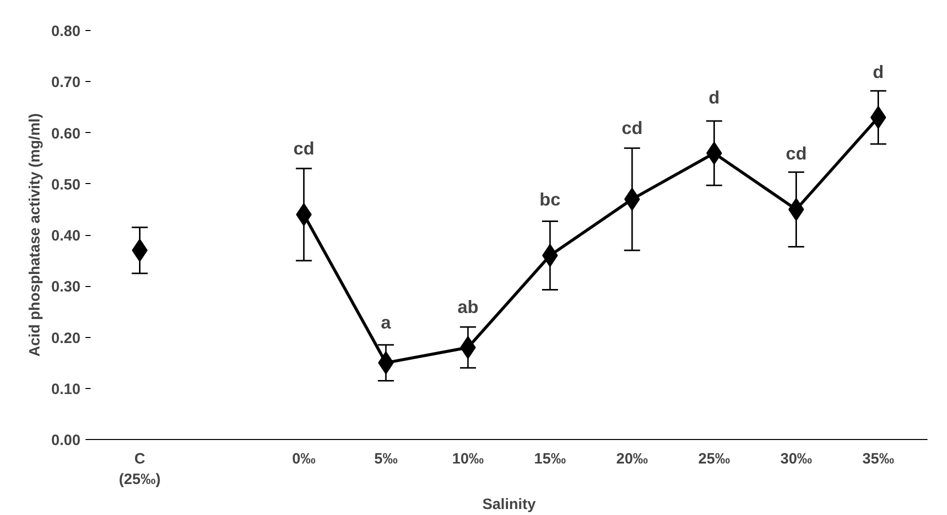  I want to click on y-tick-label: 0.50, so click(66, 185).